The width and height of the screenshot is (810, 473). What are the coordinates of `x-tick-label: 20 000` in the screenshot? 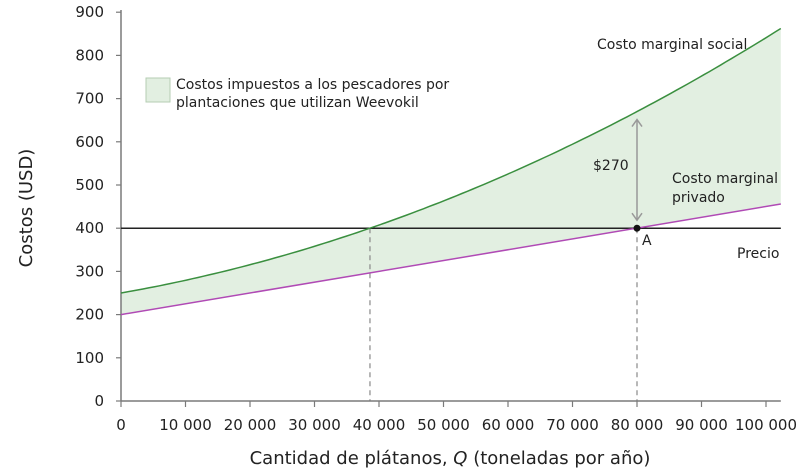 It's located at (250, 425).